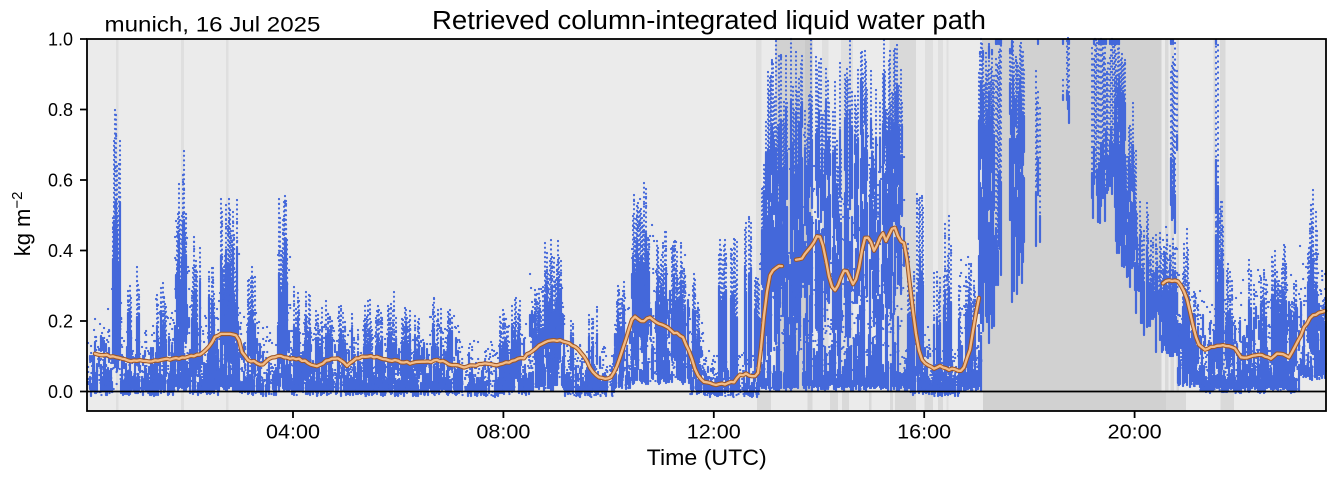  Describe the element at coordinates (503, 432) in the screenshot. I see `svg-text: 08:00` at that location.